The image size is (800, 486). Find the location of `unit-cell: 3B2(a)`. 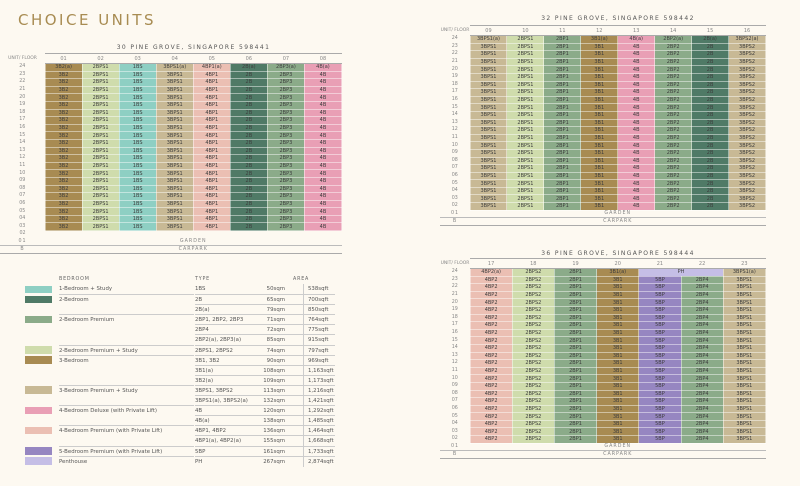

unit-cell: 3B2(a) is located at coordinates (63, 67).